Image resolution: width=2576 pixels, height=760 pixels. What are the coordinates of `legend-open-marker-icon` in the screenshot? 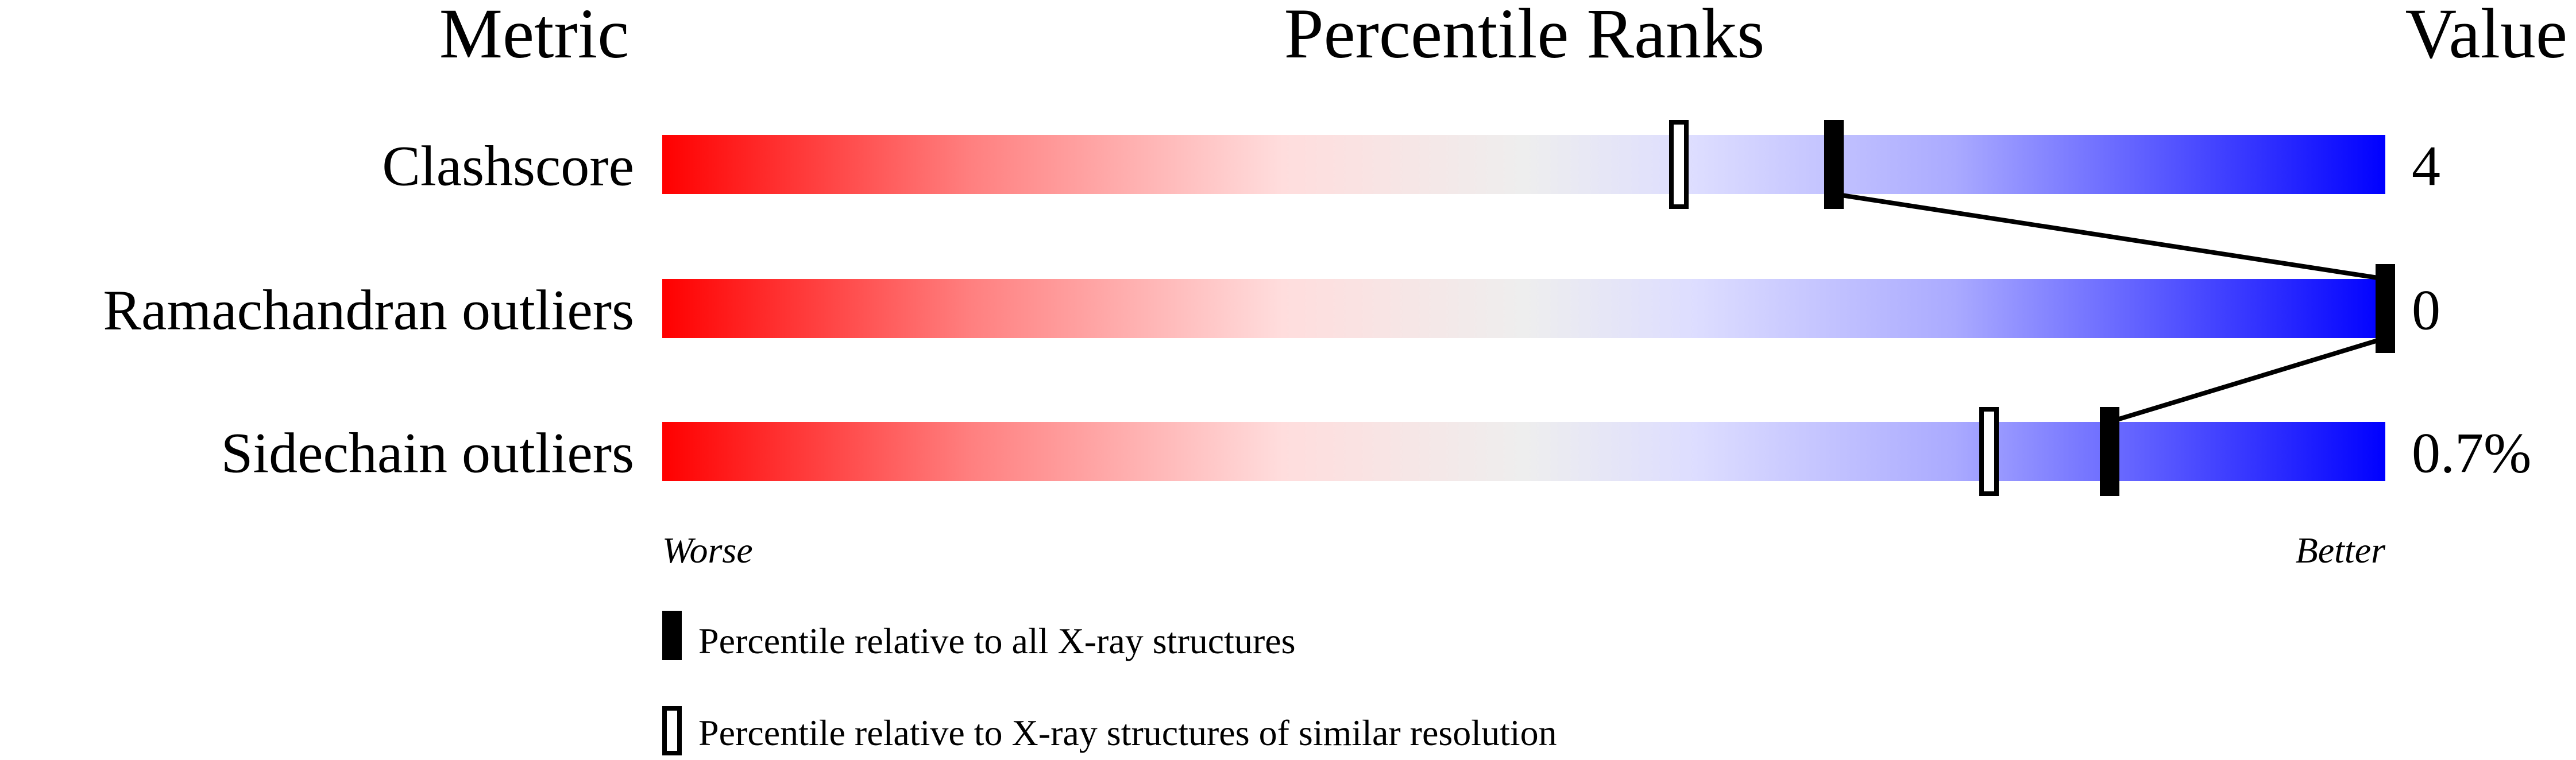 It's located at (672, 730).